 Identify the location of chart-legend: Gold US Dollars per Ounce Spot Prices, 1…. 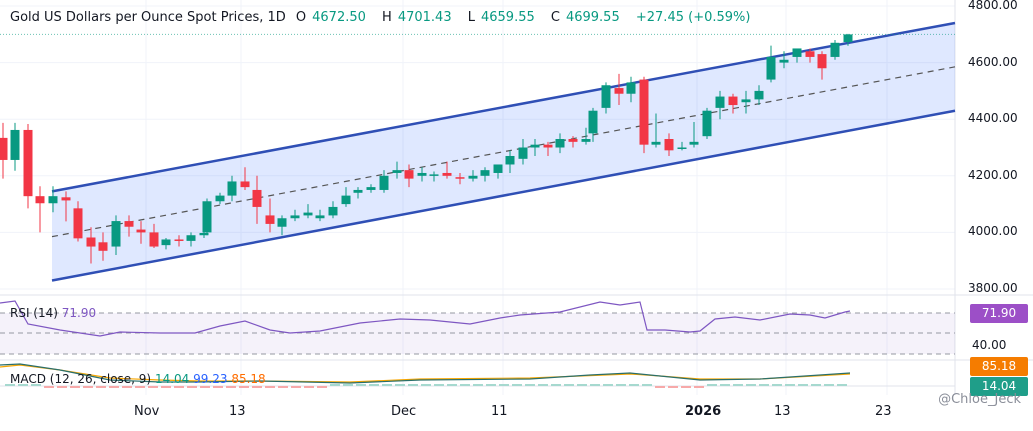
(380, 17).